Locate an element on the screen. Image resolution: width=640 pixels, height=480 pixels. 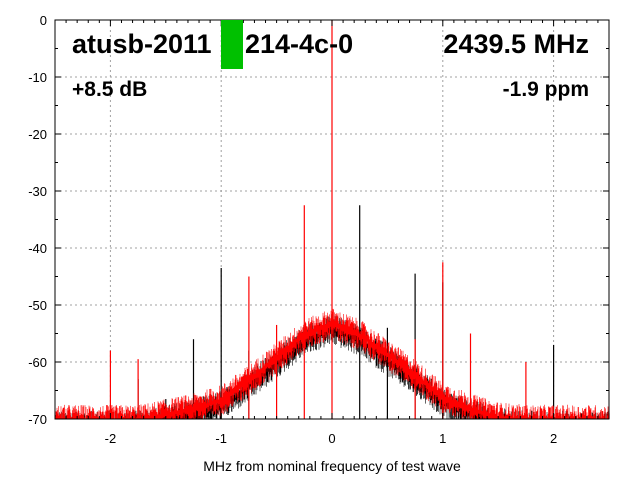
ppm-label: -1.9 ppm is located at coordinates (546, 89).